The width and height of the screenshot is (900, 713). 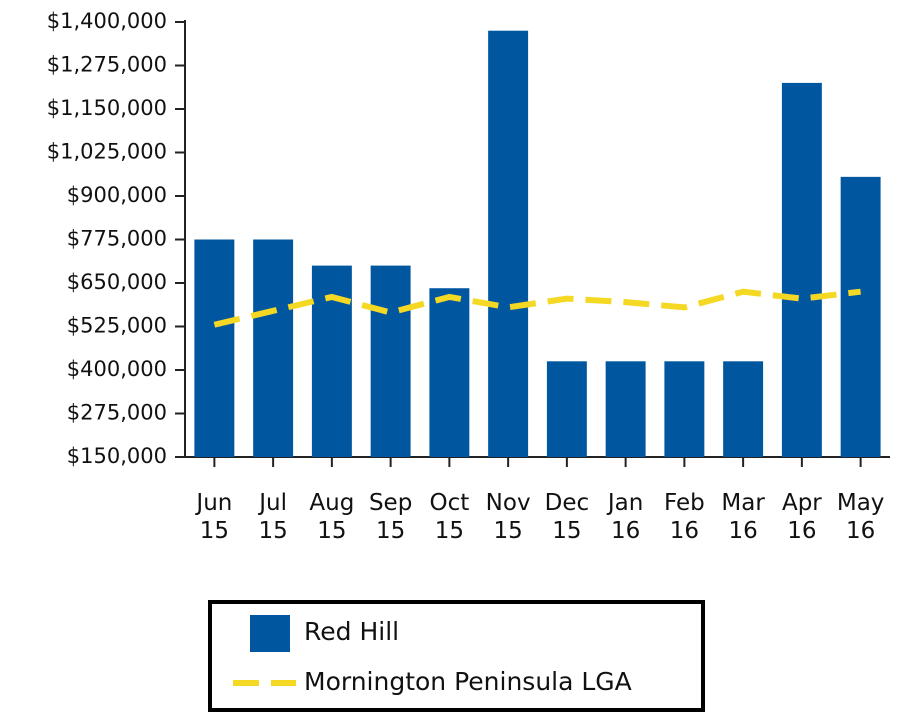 I want to click on y-tick-label: $525,000, so click(x=117, y=326).